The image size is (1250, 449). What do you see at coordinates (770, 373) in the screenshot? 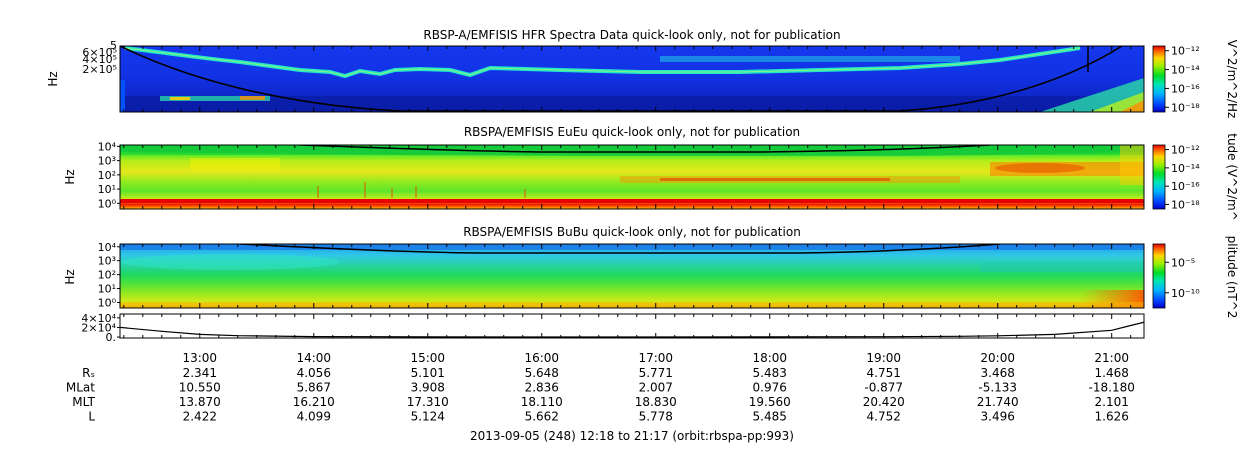
I see `ephemeris-value: 5.483` at bounding box center [770, 373].